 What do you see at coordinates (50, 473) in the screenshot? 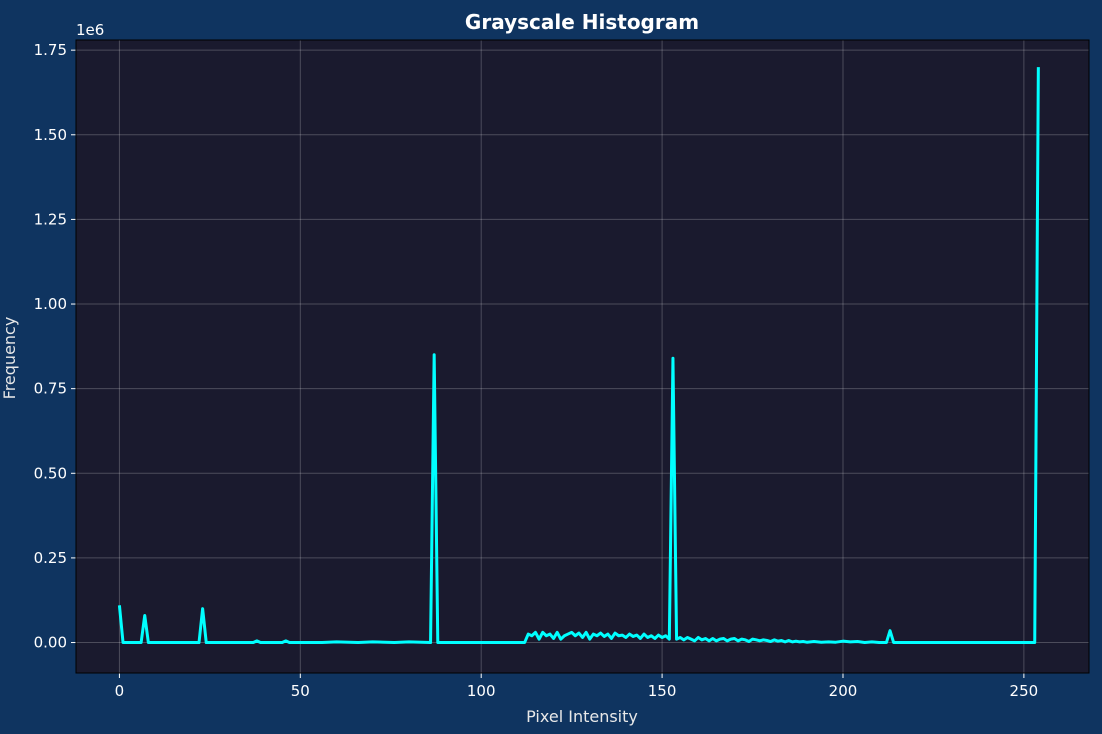
I see `y-tick-label: 0.50` at bounding box center [50, 473].